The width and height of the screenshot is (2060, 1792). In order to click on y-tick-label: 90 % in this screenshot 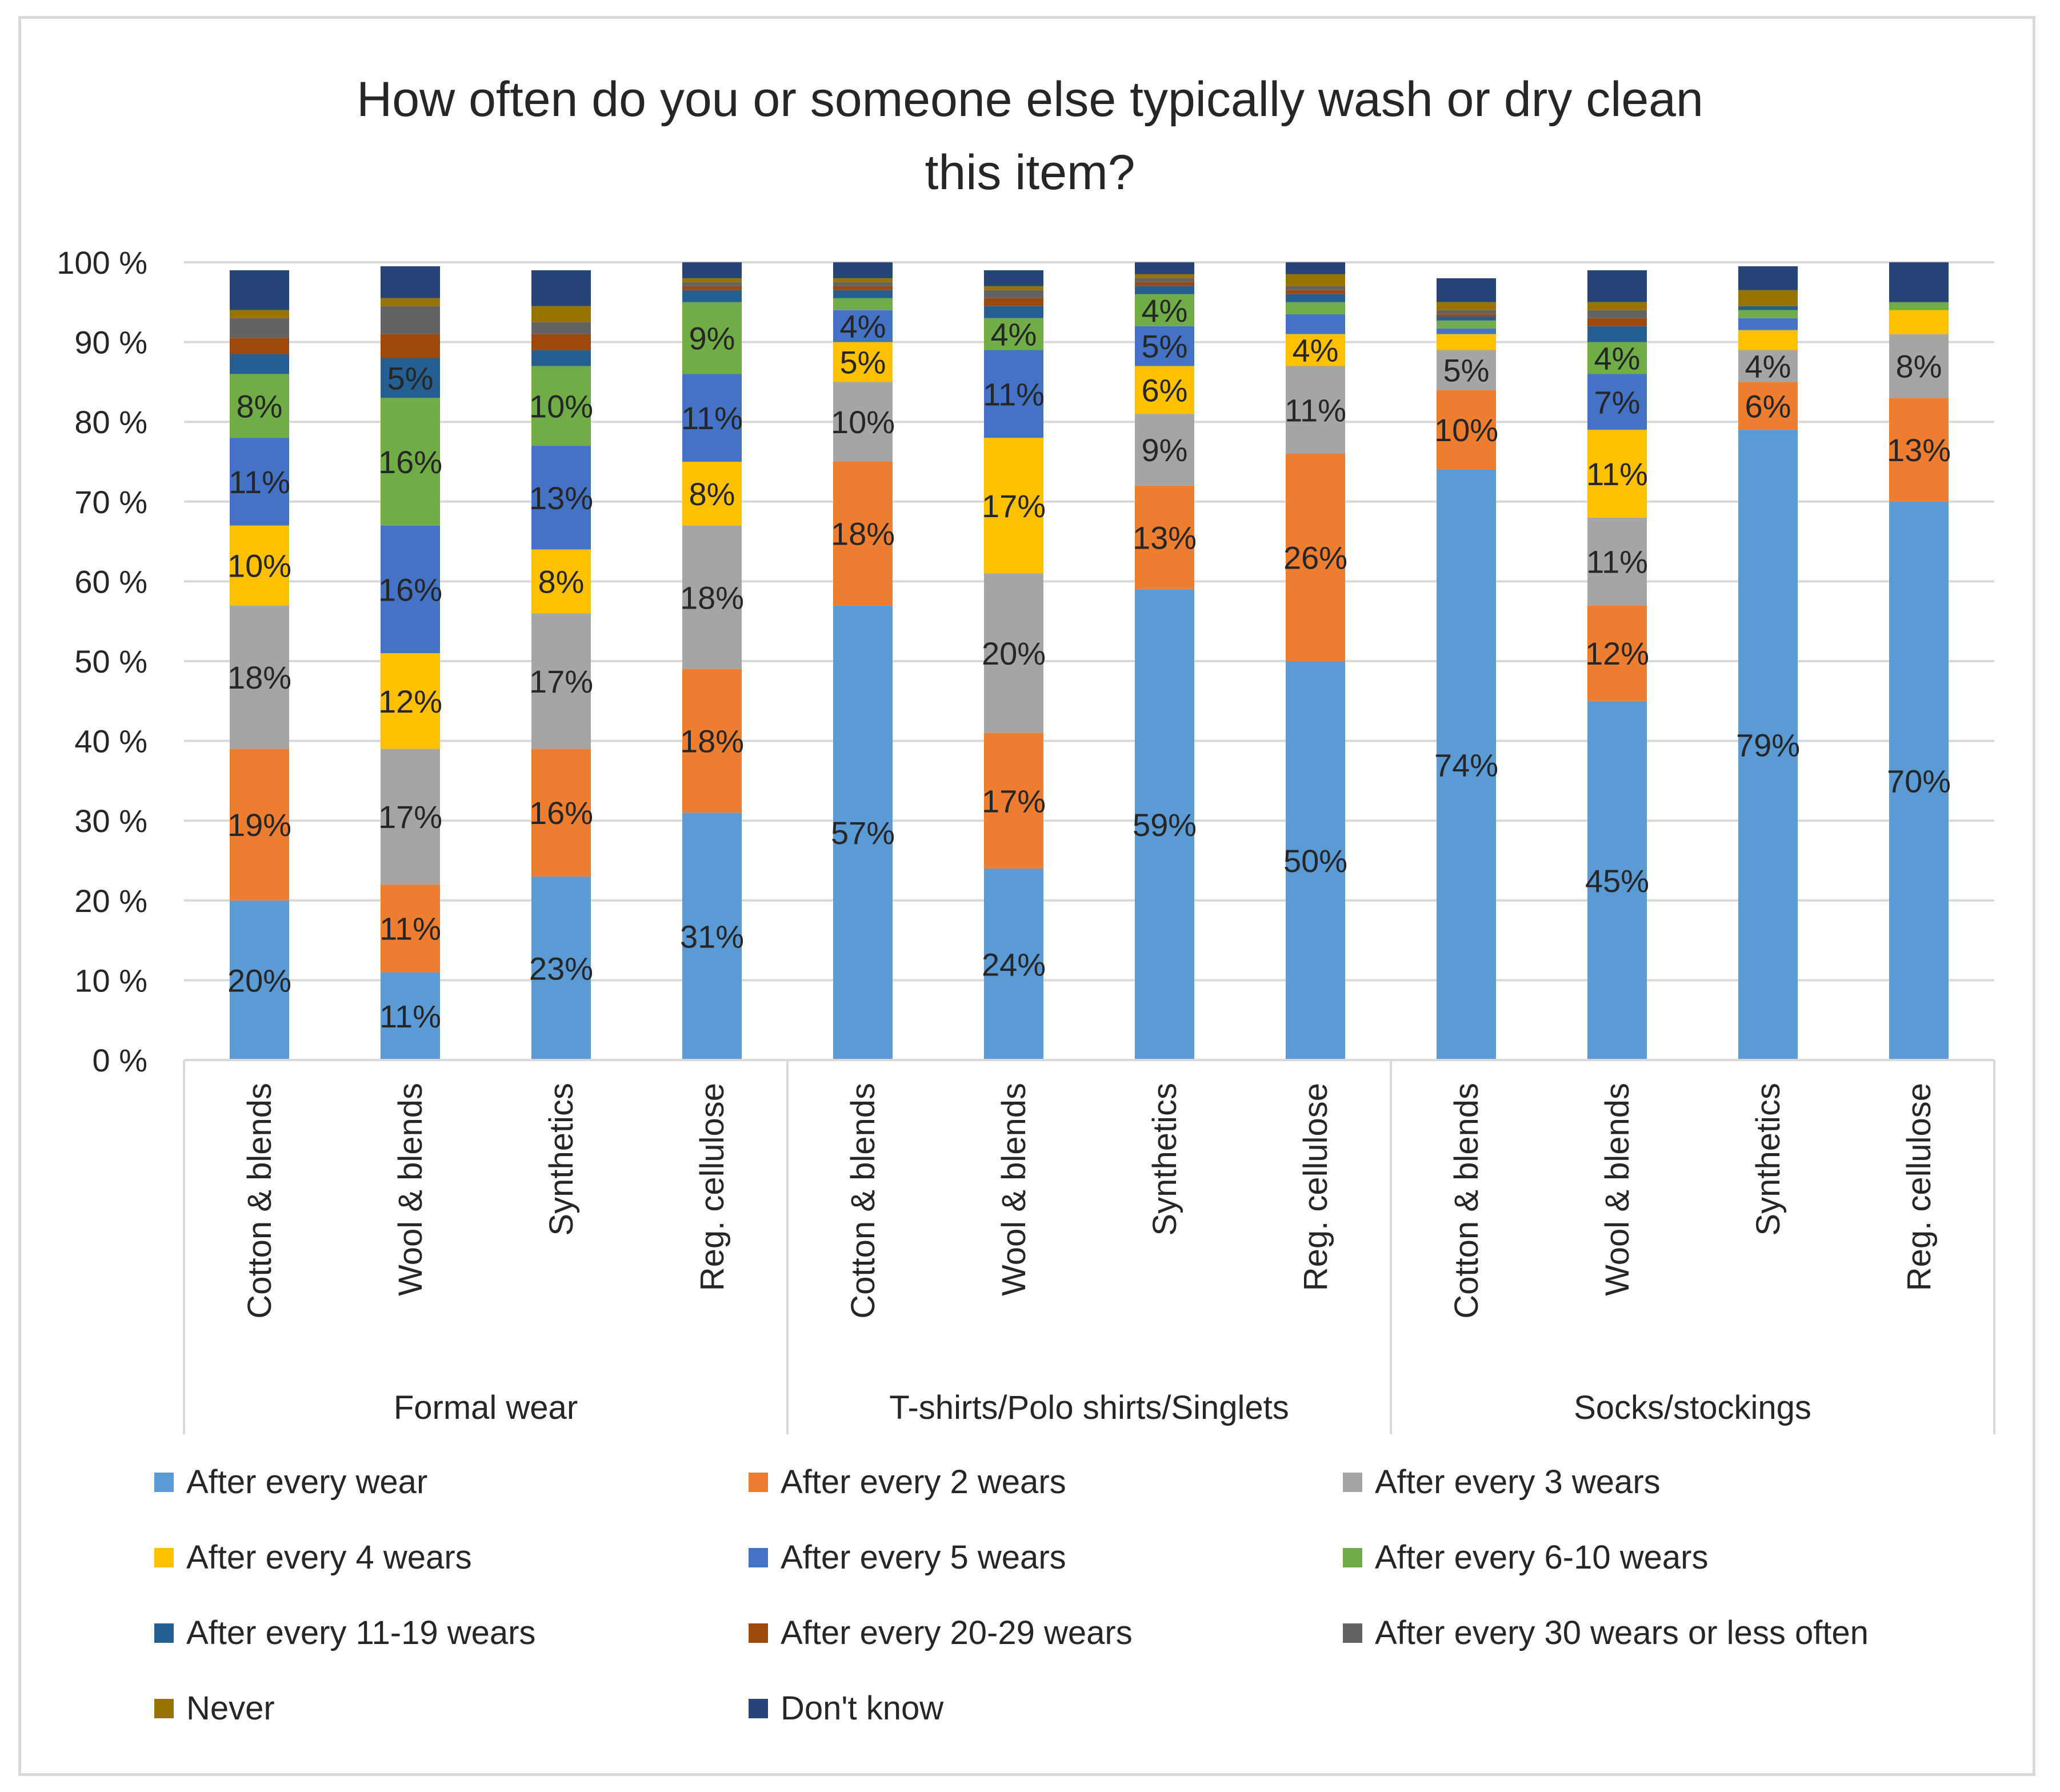, I will do `click(110, 343)`.